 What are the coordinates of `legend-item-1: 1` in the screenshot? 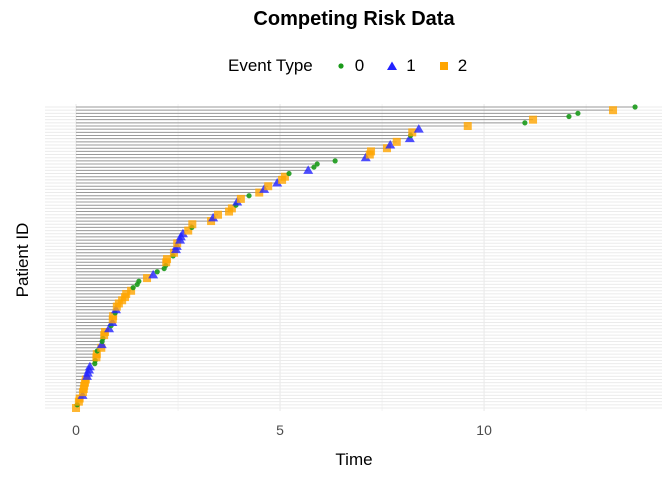 It's located at (401, 66).